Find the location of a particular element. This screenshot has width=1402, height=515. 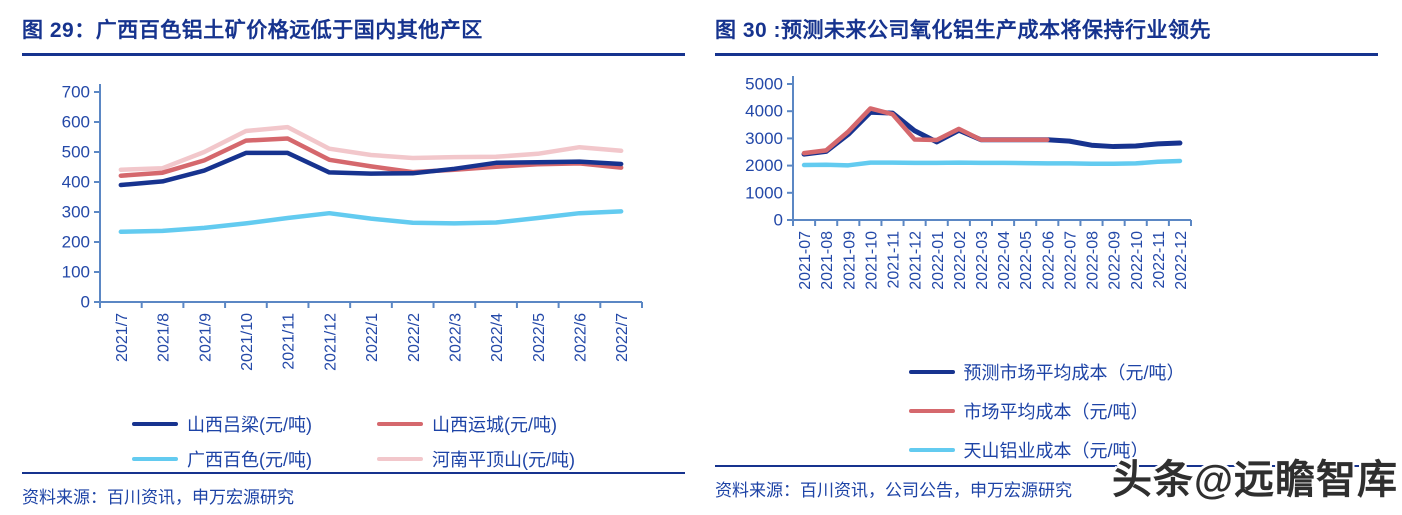

line-swatch-pink is located at coordinates (400, 459).